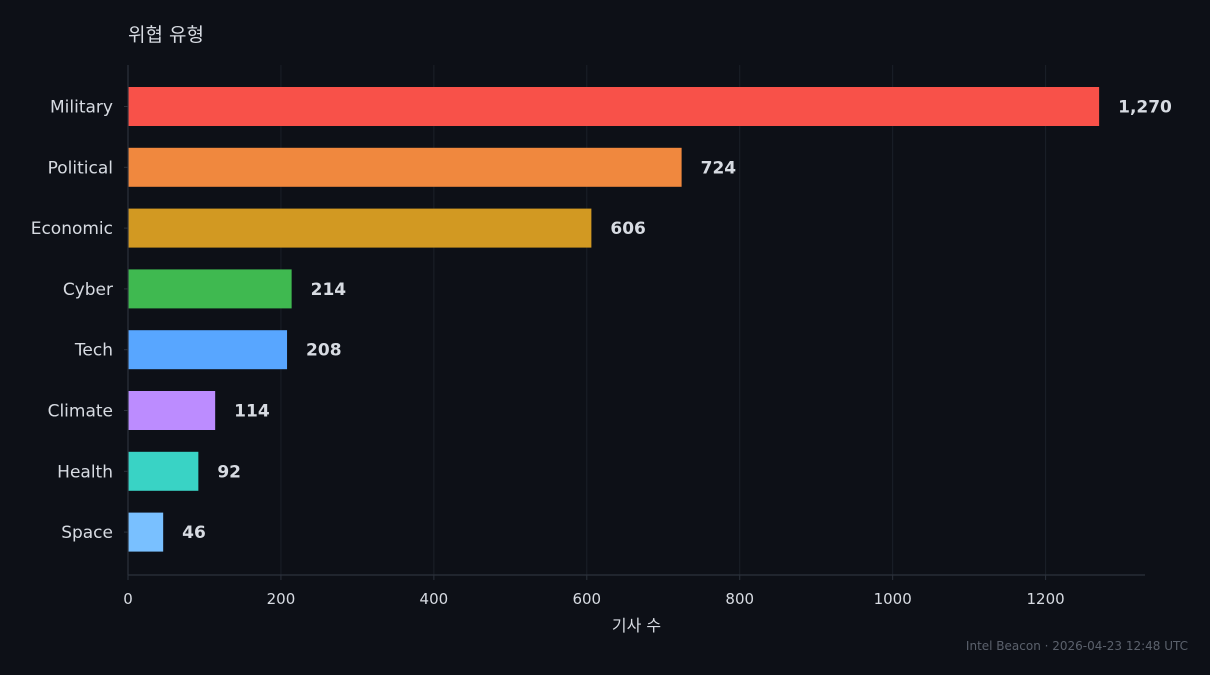  I want to click on category-label: Health, so click(85, 472).